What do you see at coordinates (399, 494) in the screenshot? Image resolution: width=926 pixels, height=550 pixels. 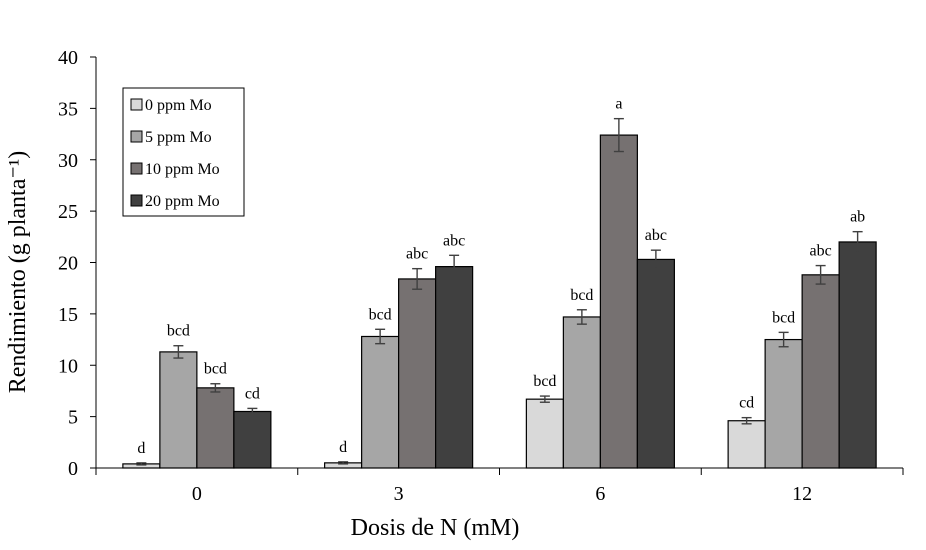 I see `x-tick-label: 3` at bounding box center [399, 494].